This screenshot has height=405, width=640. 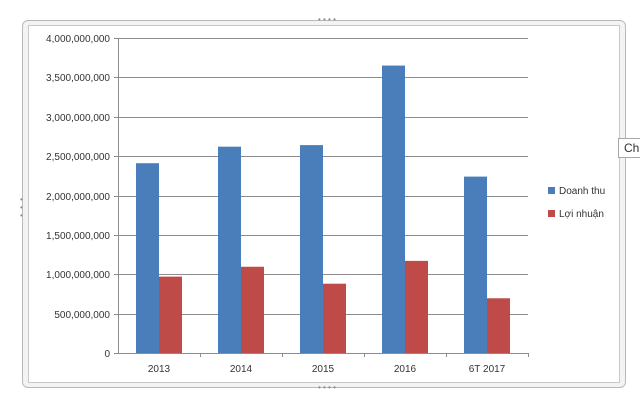 What do you see at coordinates (576, 203) in the screenshot?
I see `legend: Doanh thu Lợi nhuận` at bounding box center [576, 203].